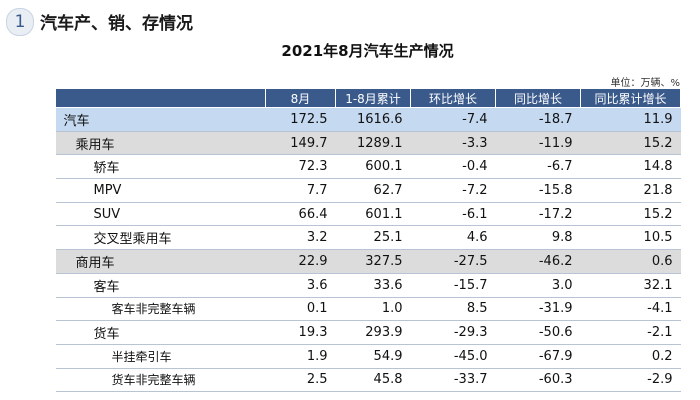 The height and width of the screenshot is (400, 700). Describe the element at coordinates (538, 332) in the screenshot. I see `cell: -50.6` at that location.